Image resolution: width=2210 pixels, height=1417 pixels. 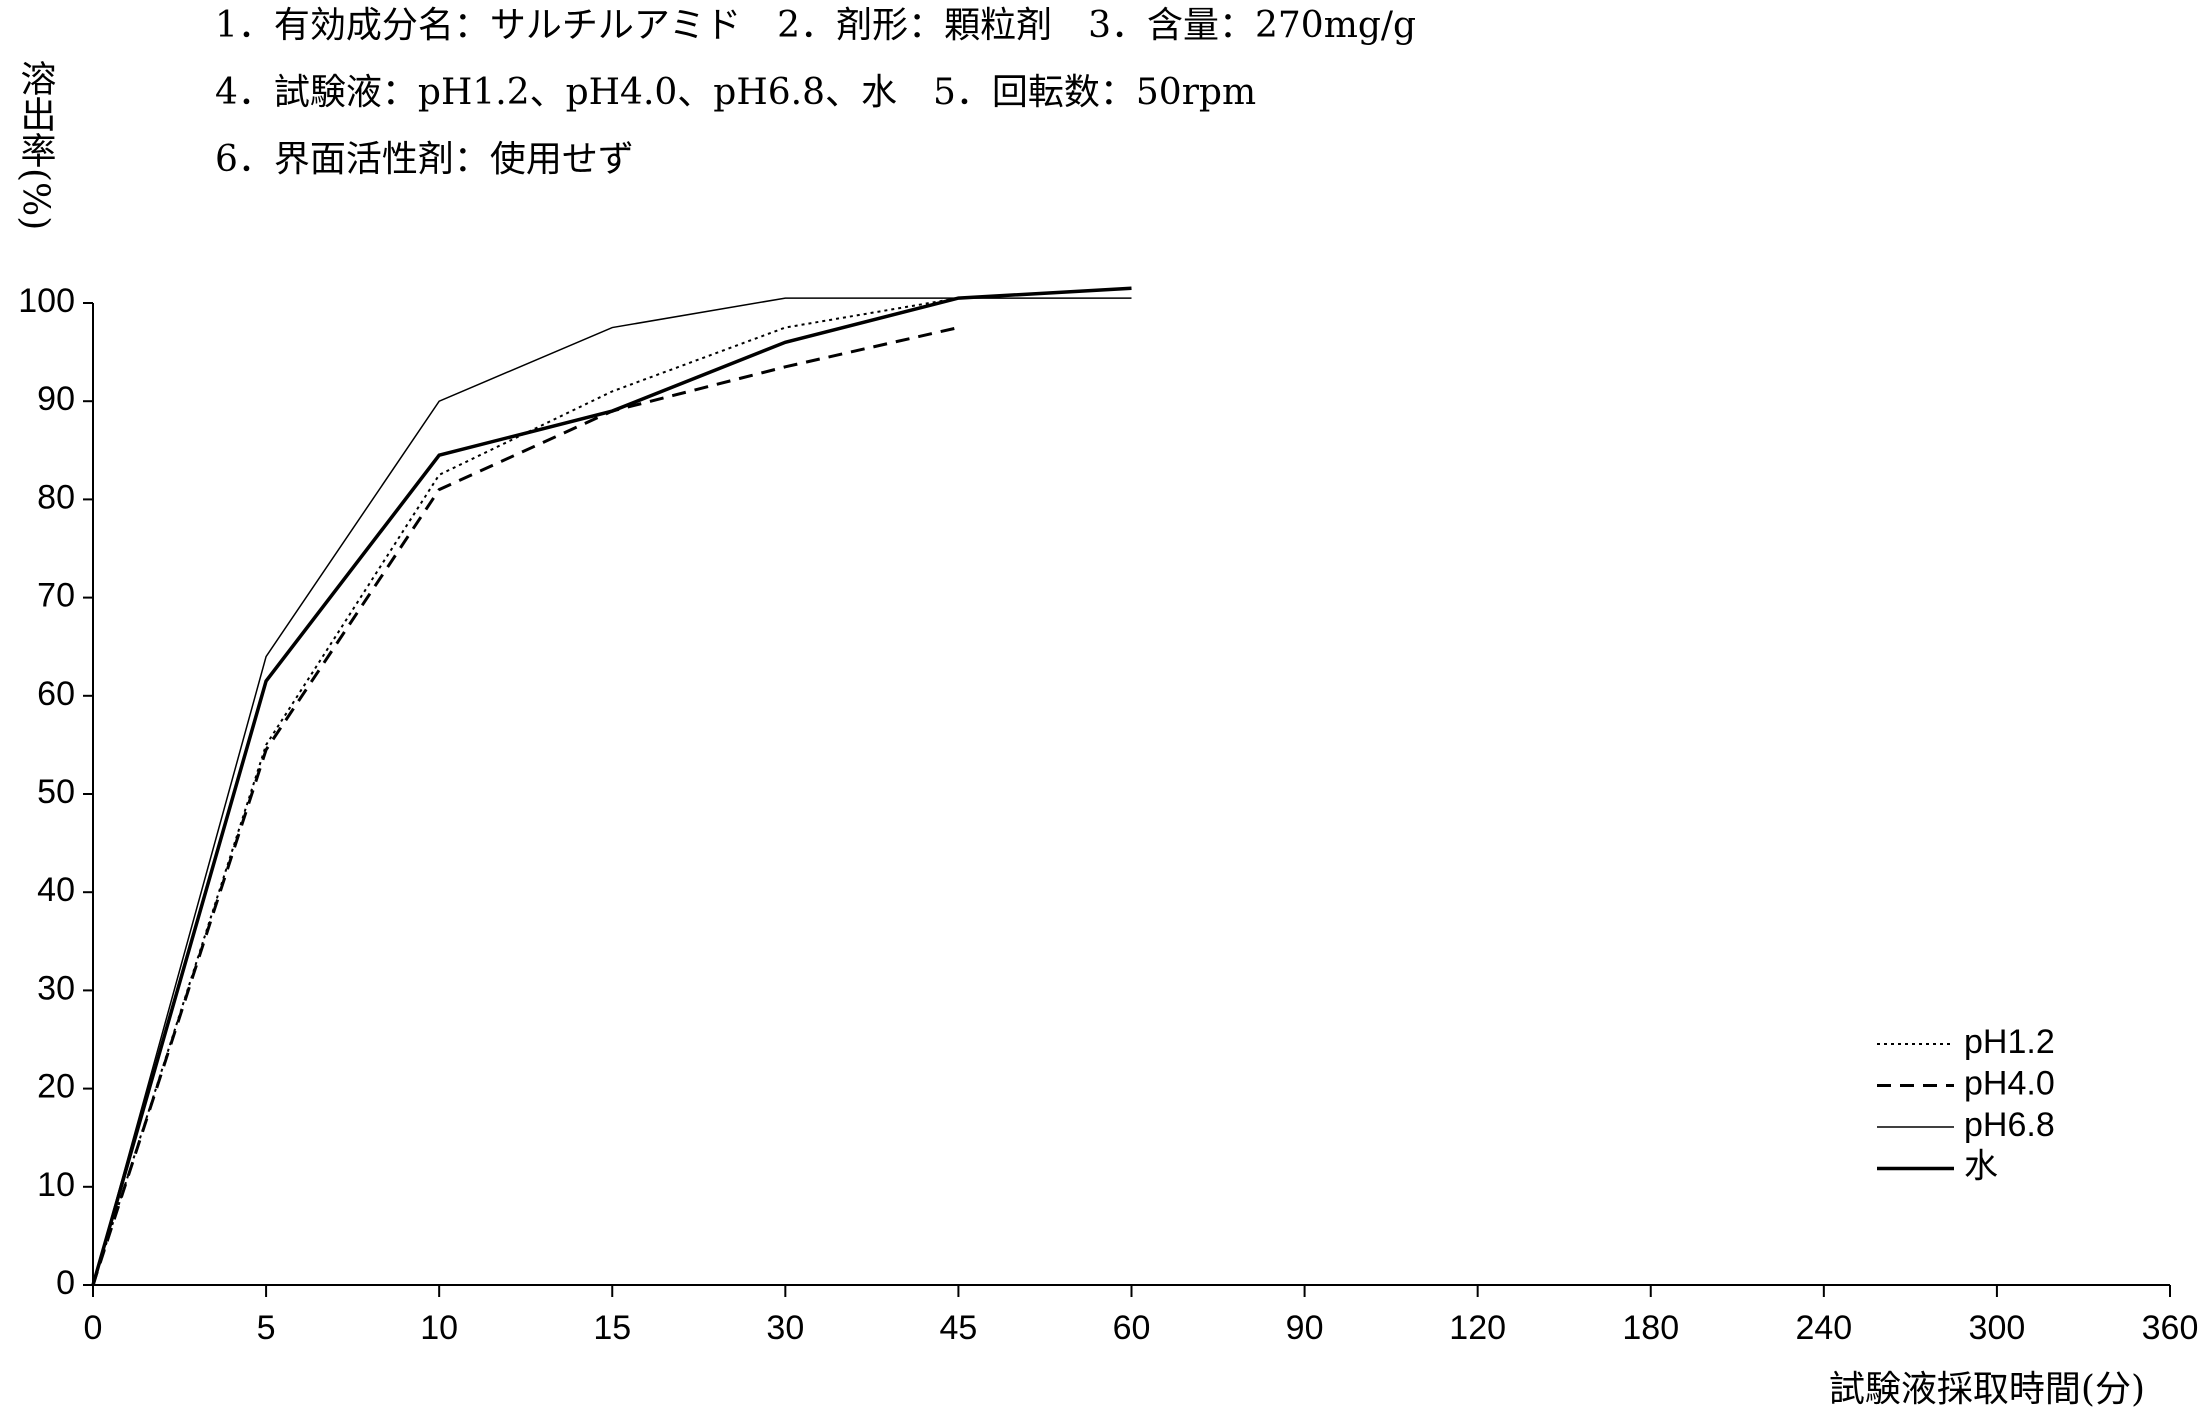 What do you see at coordinates (785, 1328) in the screenshot?
I see `x-tick-label: 30` at bounding box center [785, 1328].